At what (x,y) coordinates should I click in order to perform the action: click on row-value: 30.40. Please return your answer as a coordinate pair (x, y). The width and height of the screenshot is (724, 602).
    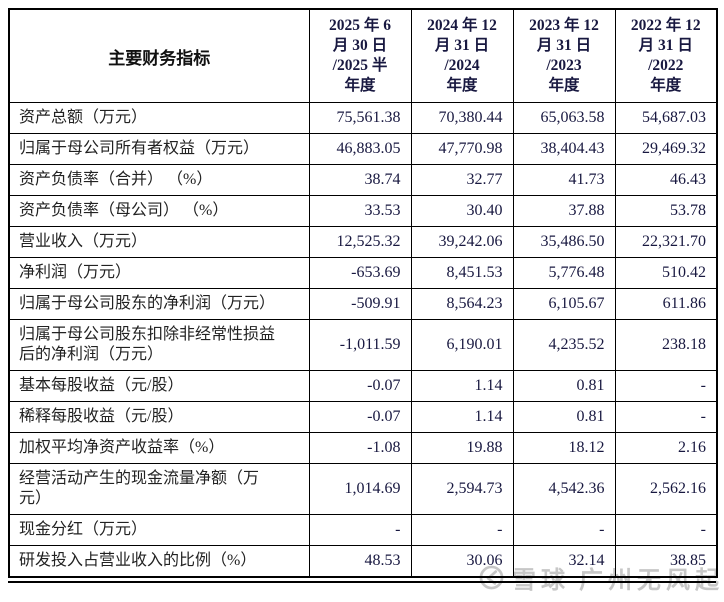
    Looking at the image, I should click on (462, 211).